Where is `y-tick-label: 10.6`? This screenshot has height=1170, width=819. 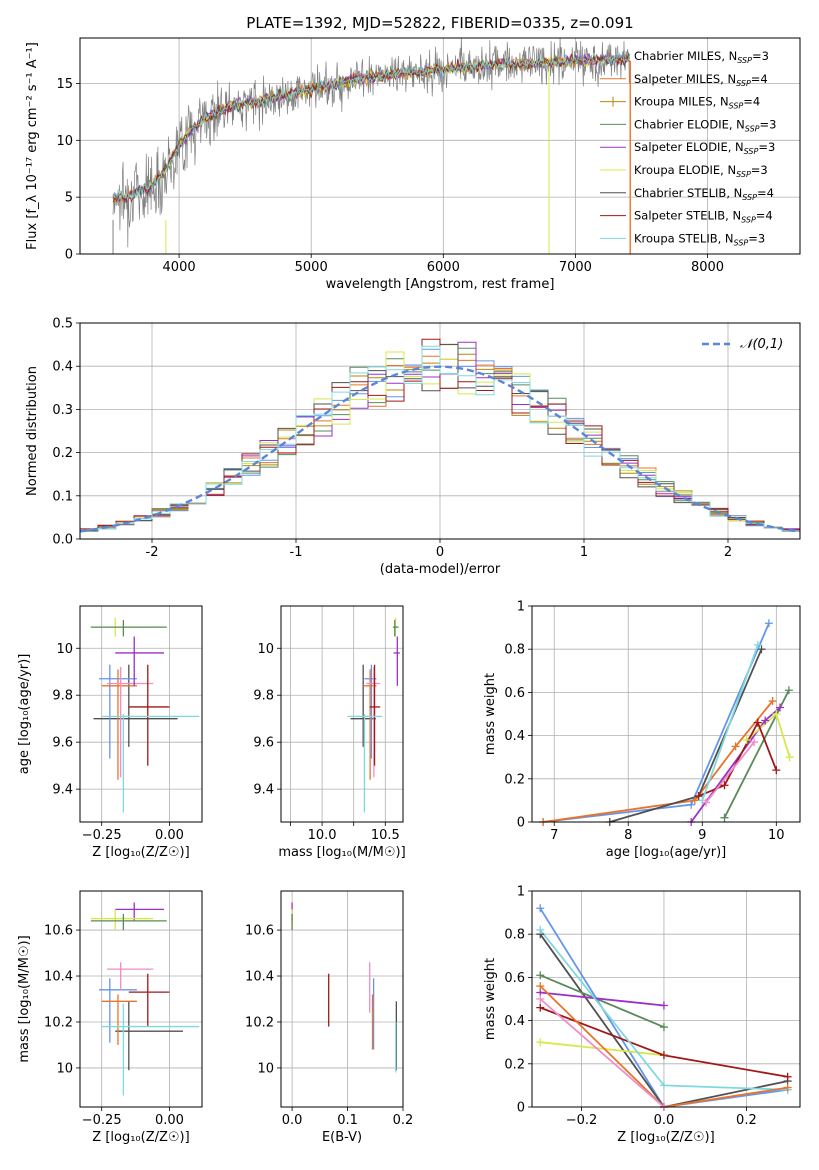
y-tick-label: 10.6 is located at coordinates (58, 931).